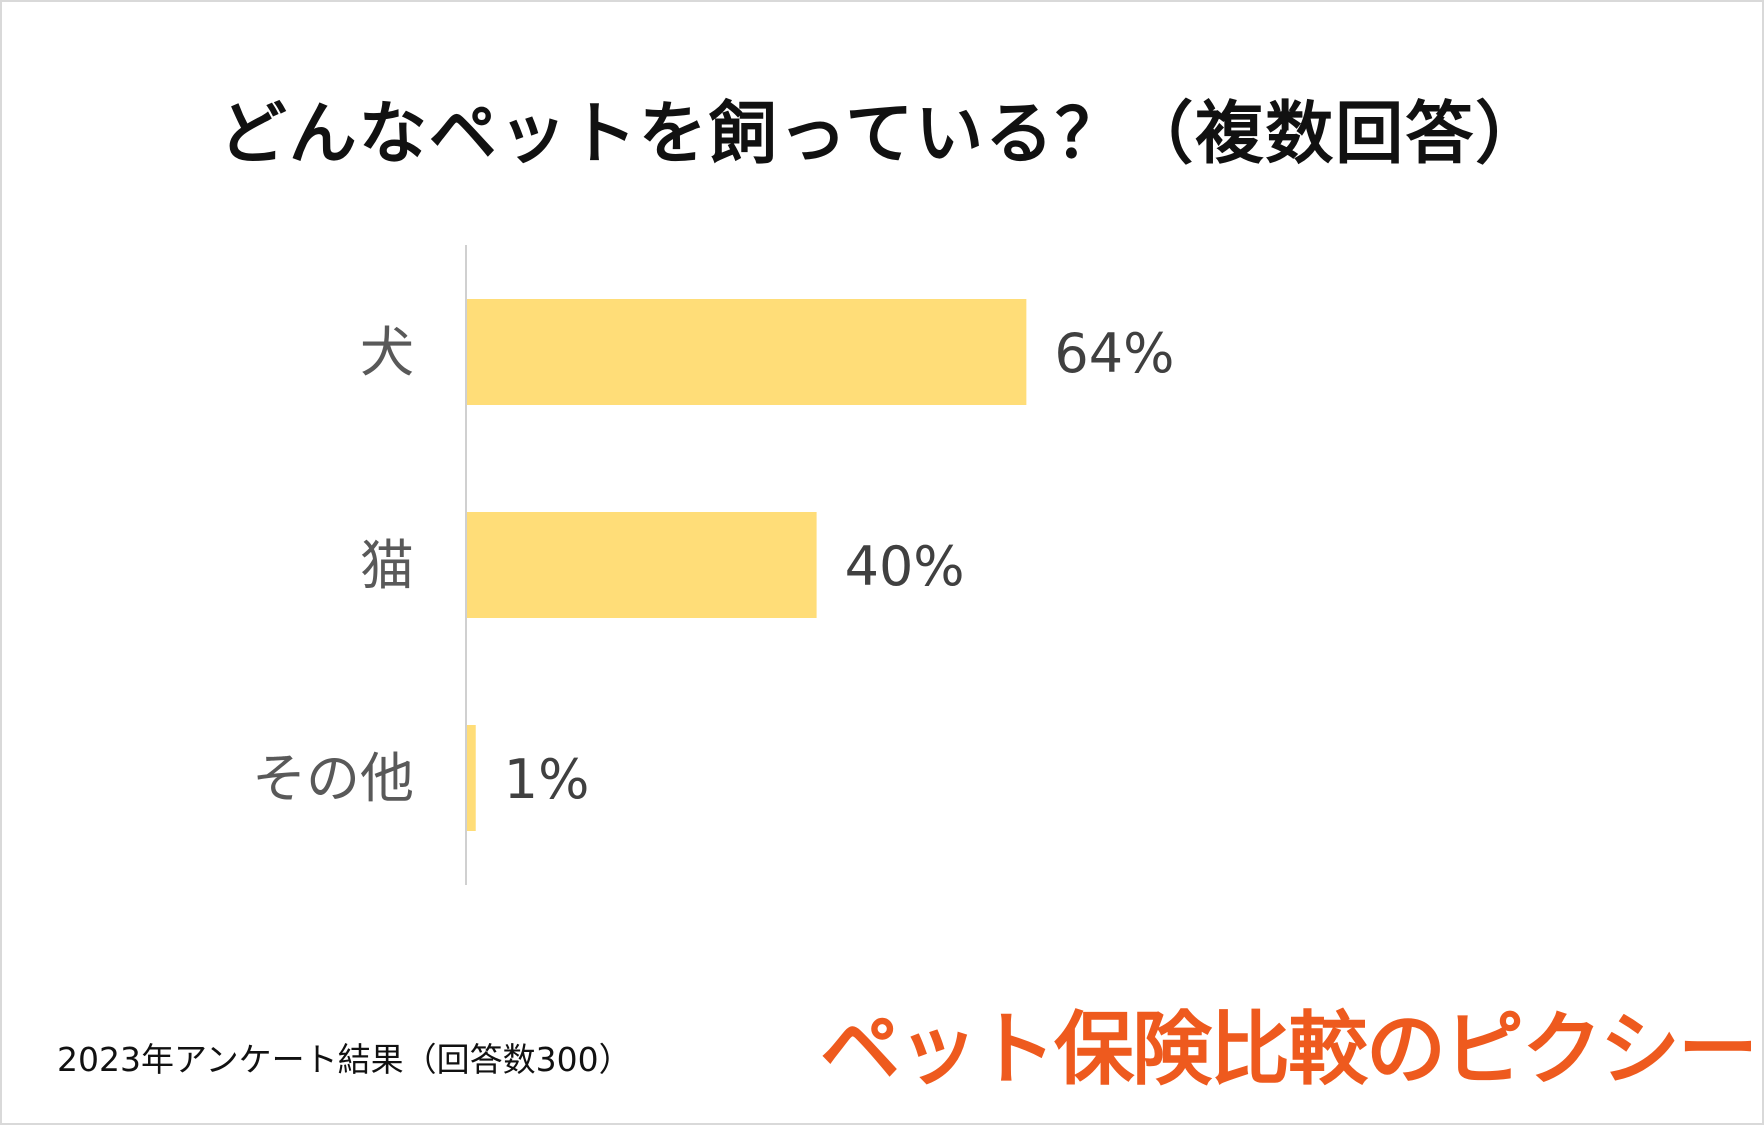  Describe the element at coordinates (387, 352) in the screenshot. I see `category-label-0: 犬` at that location.